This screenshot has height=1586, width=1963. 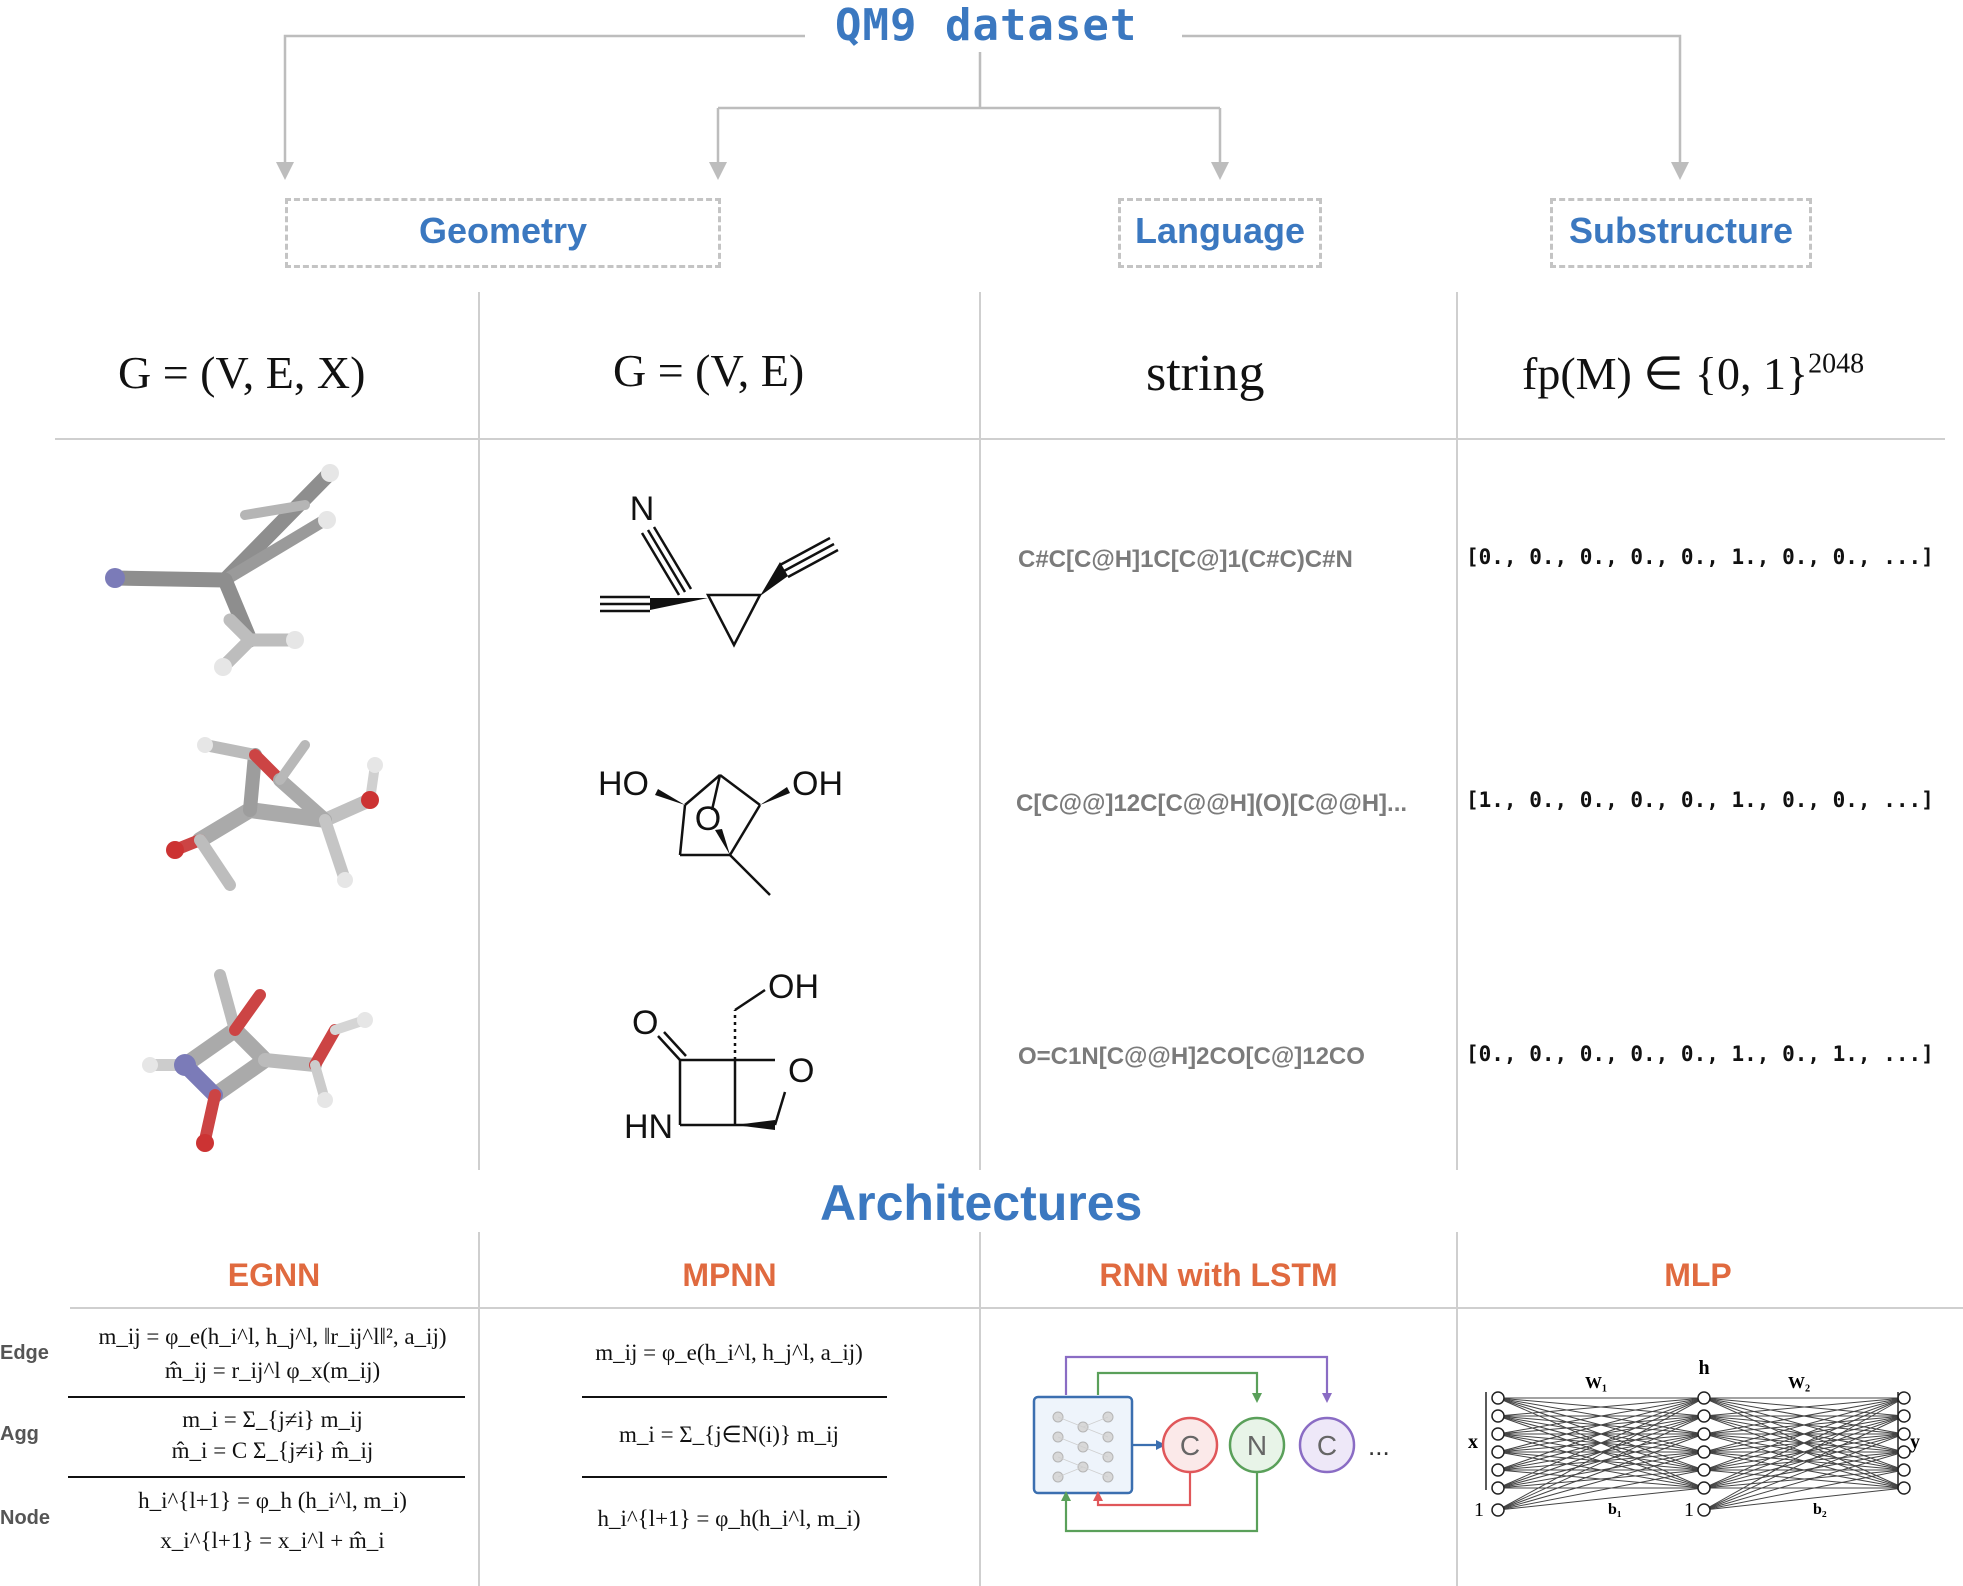 I want to click on substructure-label: Substructure, so click(x=1681, y=230).